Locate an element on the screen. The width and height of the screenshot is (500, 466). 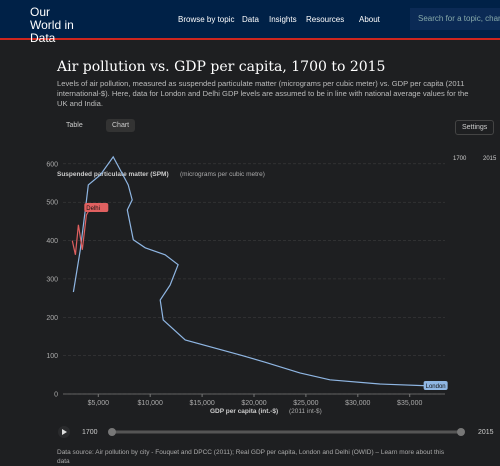
x-tick-label: $10,000 is located at coordinates (150, 403).